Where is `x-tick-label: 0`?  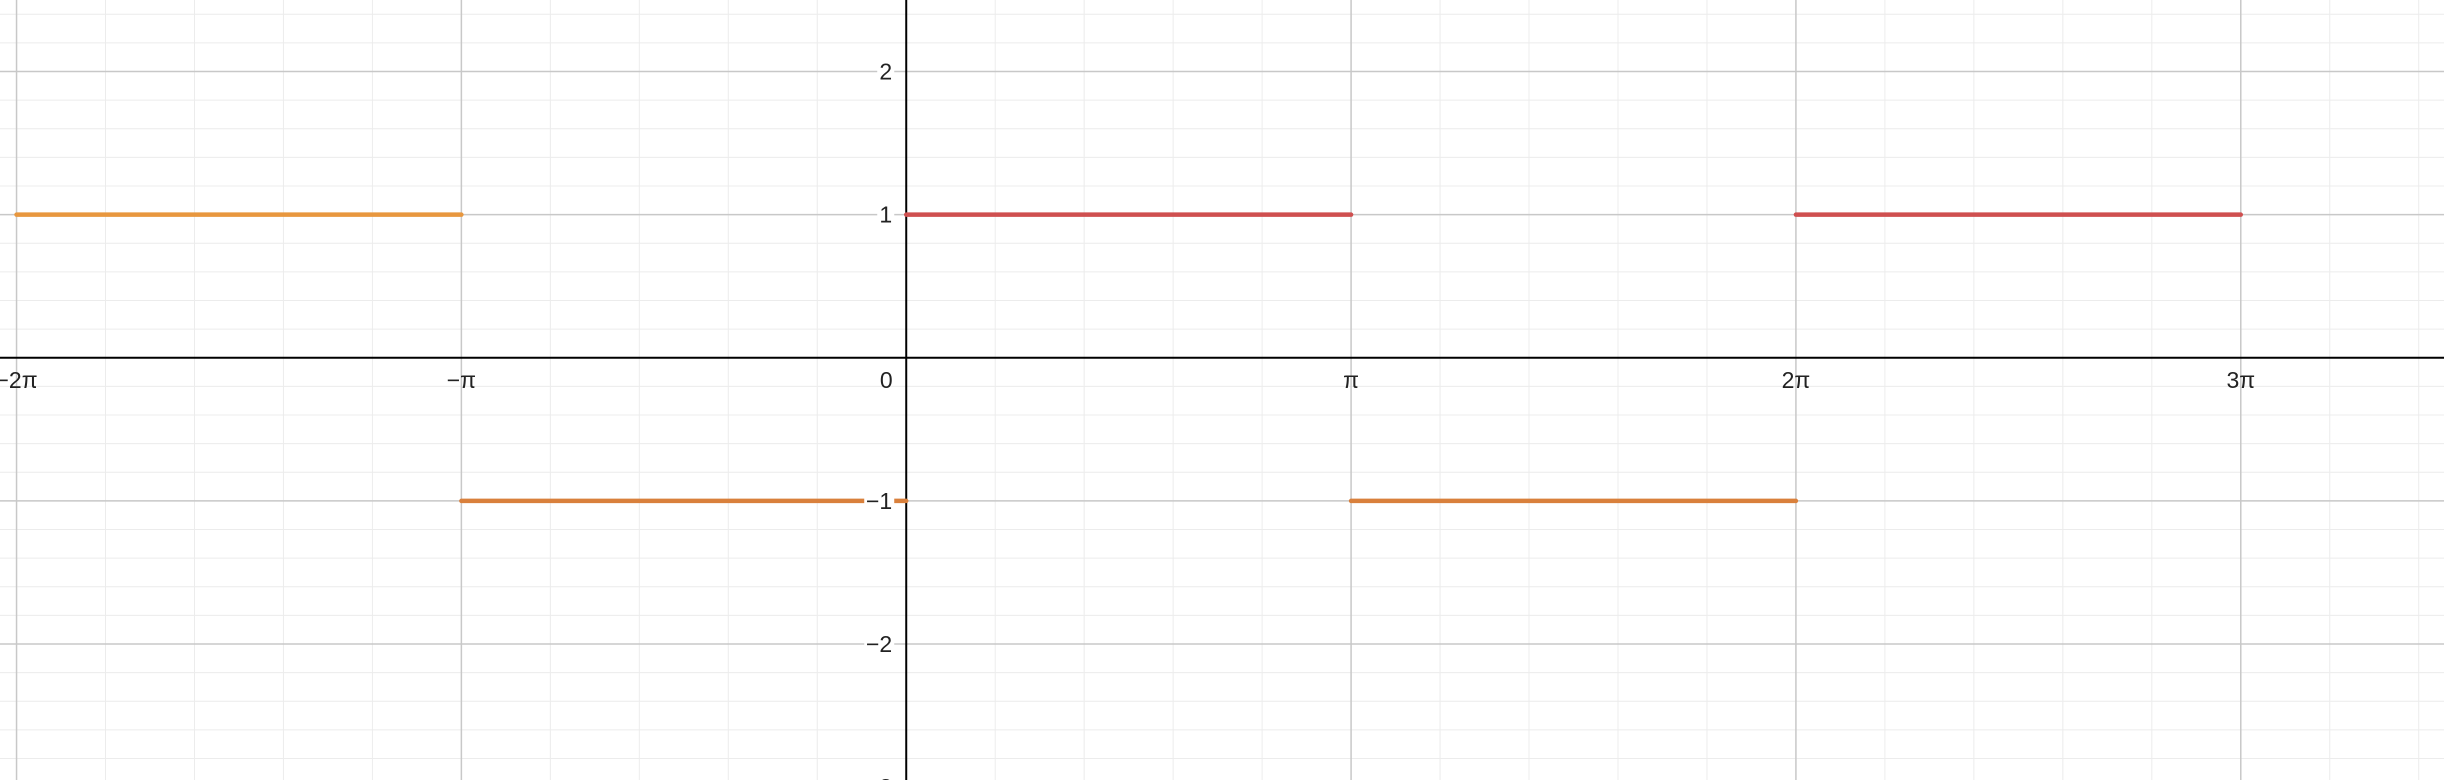 x-tick-label: 0 is located at coordinates (886, 380).